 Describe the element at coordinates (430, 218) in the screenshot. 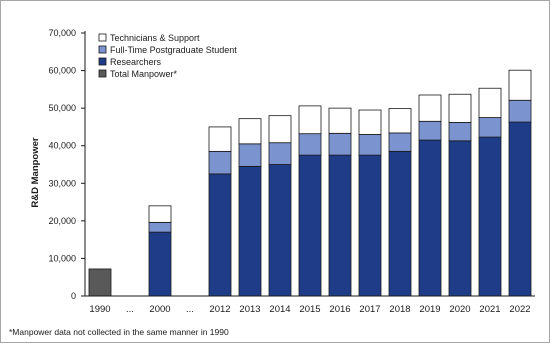

I see `bar-researchers-2019` at that location.